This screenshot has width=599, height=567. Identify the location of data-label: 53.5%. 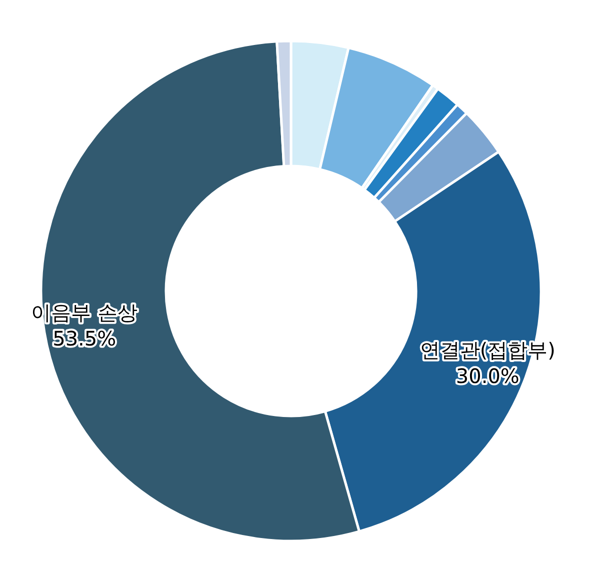
(84, 338).